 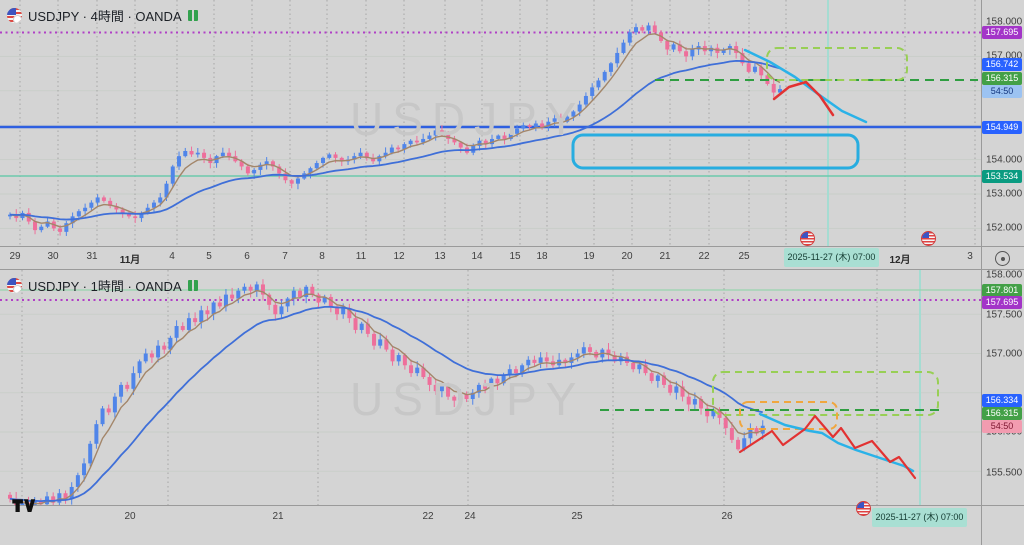 I want to click on time-axis-label: 31, so click(x=92, y=256).